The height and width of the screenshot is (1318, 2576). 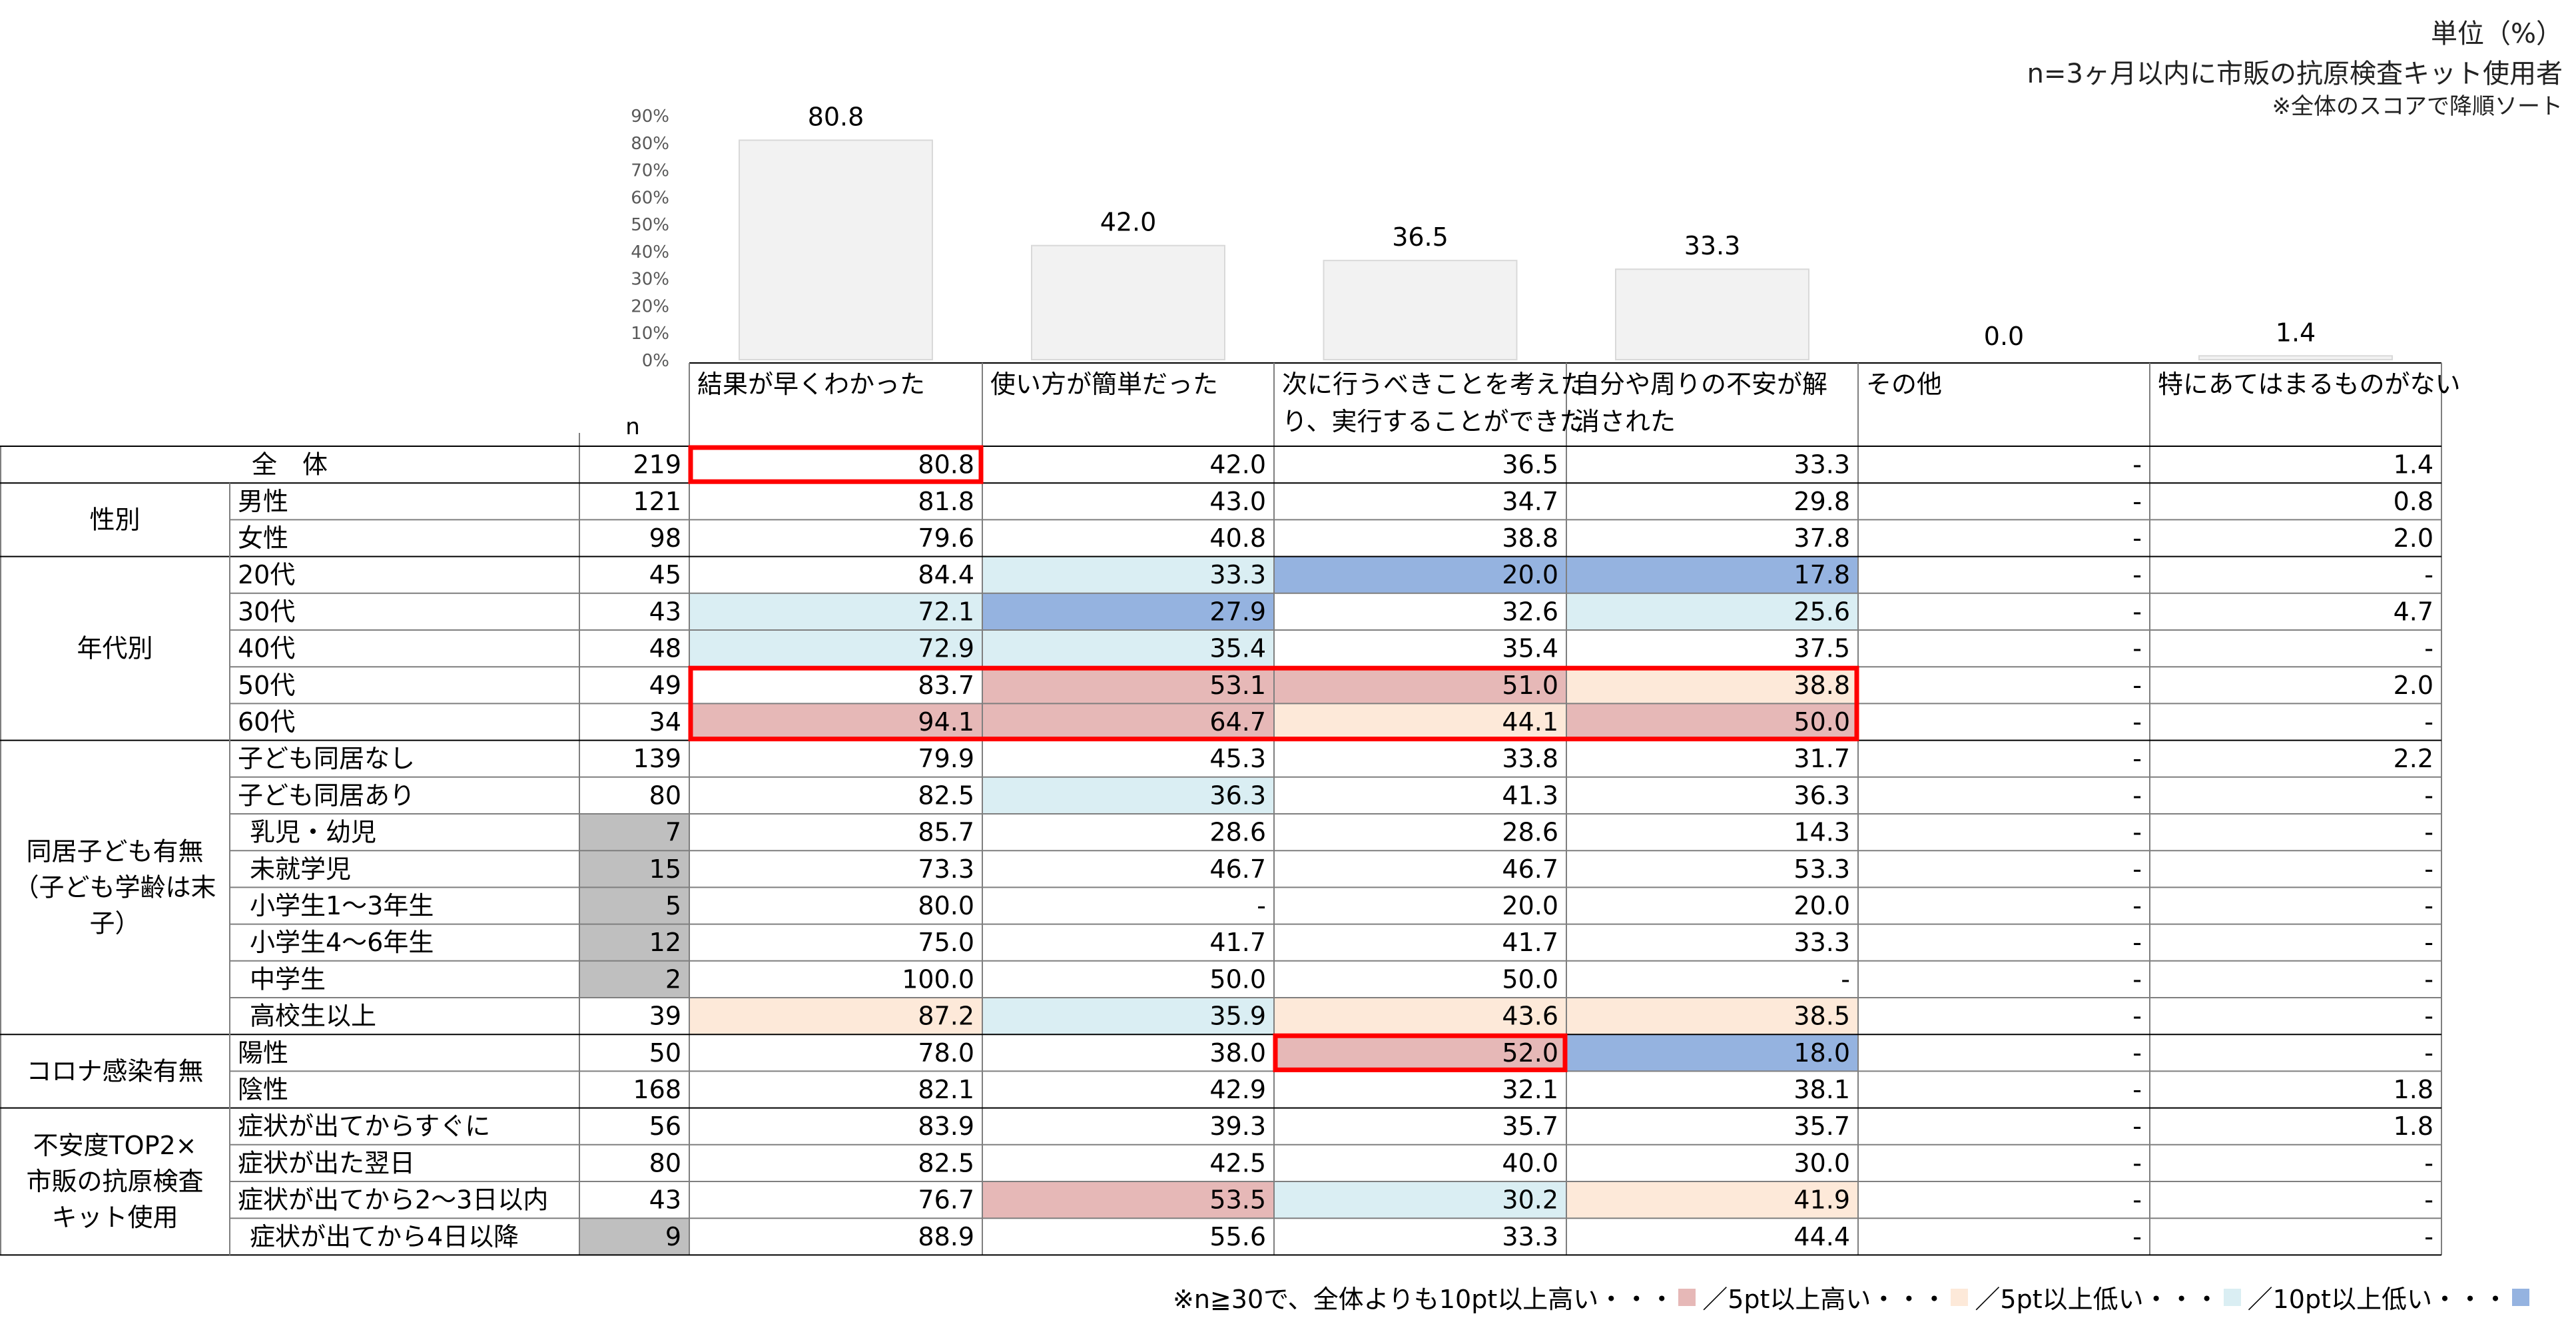 What do you see at coordinates (673, 905) in the screenshot?
I see `n-value: 5` at bounding box center [673, 905].